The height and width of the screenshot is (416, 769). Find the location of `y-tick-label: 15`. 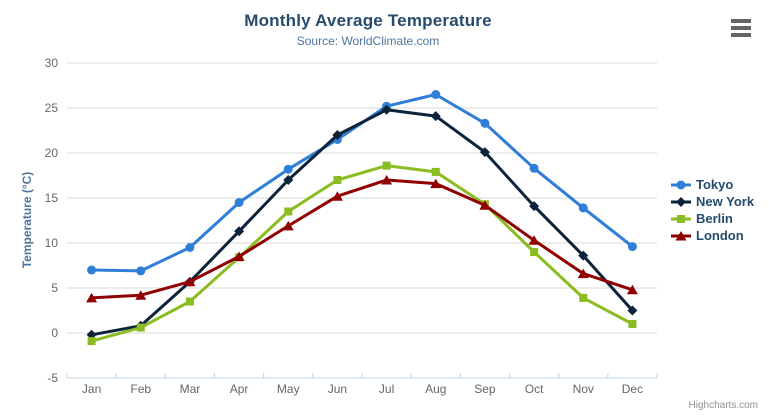

y-tick-label: 15 is located at coordinates (52, 198).